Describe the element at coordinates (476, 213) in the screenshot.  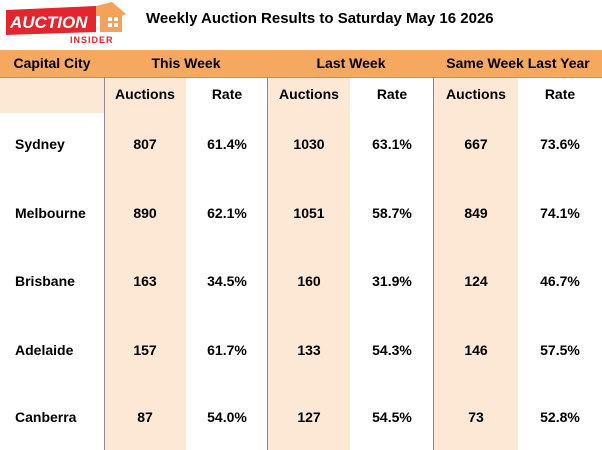
I see `row-melbourne-ly-auctions: 849` at that location.